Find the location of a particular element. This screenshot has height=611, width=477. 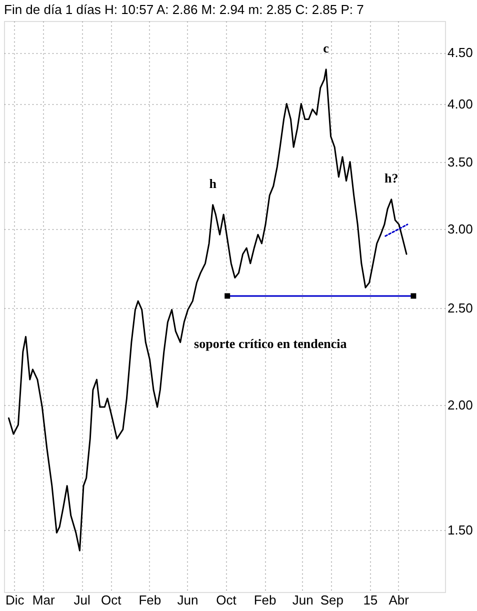

annotation: soporte crítico en tendencia is located at coordinates (271, 343).